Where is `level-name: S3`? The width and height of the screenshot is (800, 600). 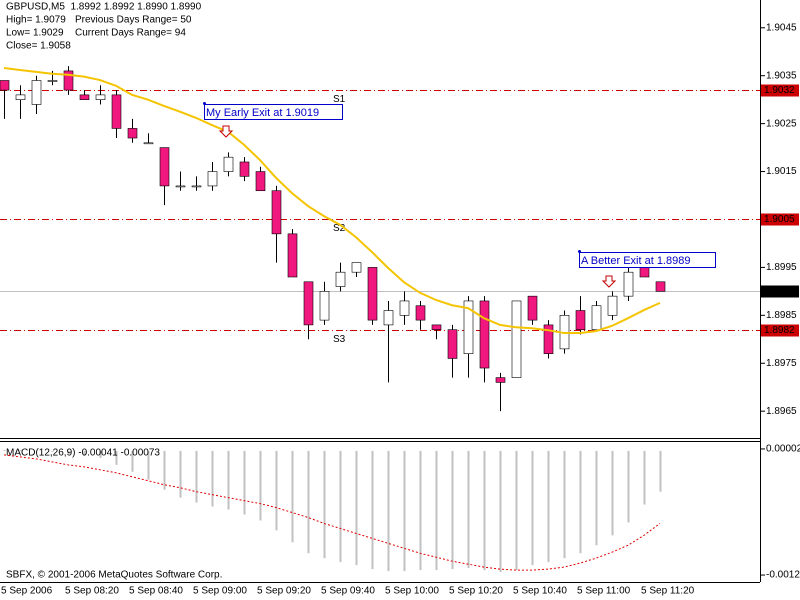 level-name: S3 is located at coordinates (339, 339).